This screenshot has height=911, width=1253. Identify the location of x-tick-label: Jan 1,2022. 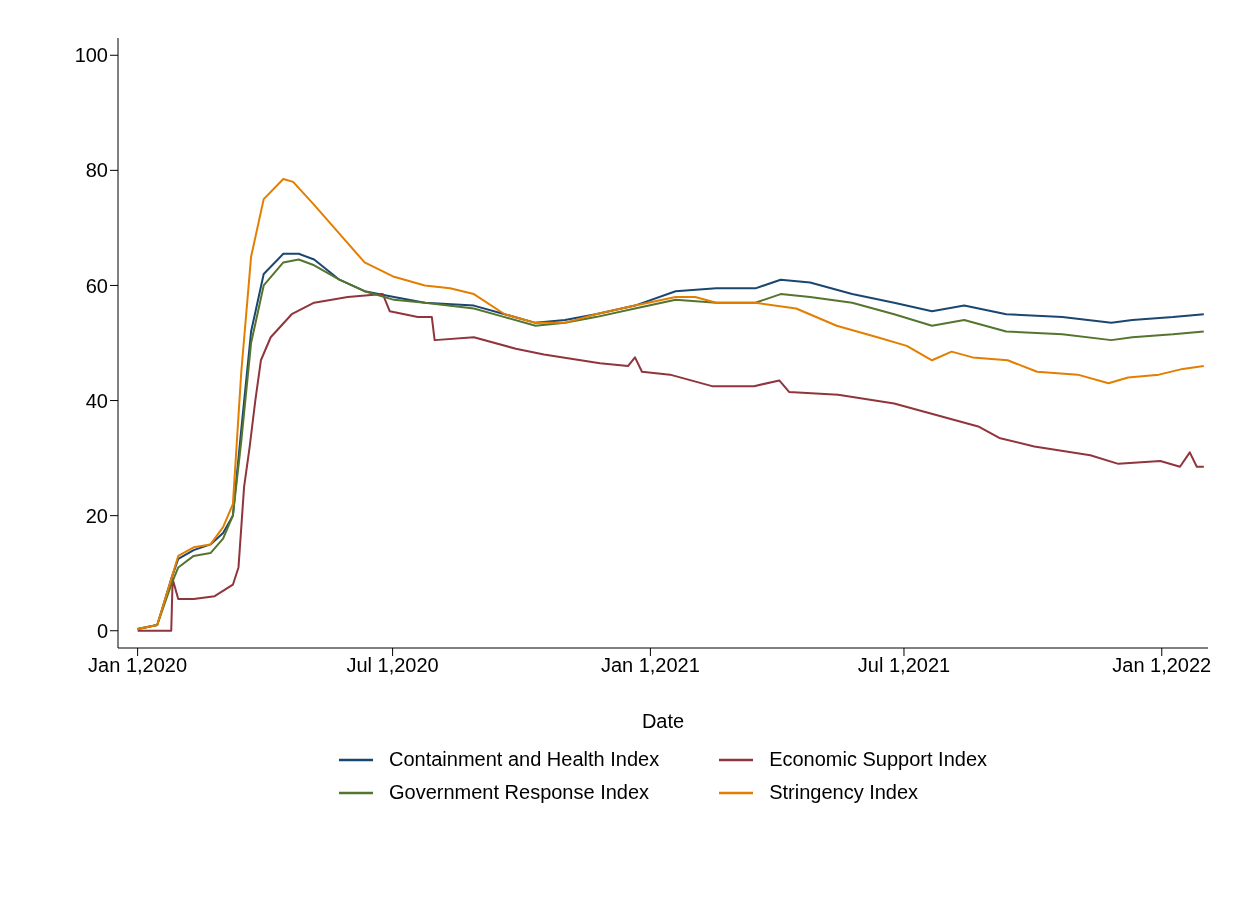
(1162, 665).